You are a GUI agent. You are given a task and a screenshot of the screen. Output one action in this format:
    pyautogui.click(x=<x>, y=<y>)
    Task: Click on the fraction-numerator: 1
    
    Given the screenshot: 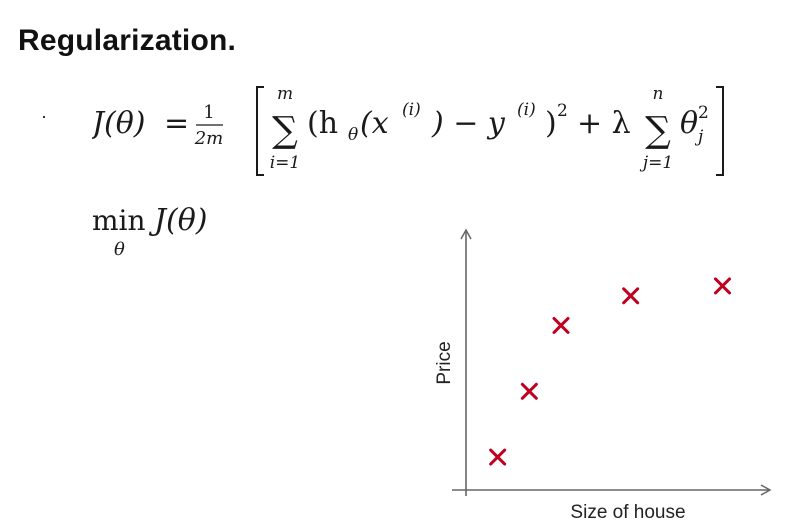 What is the action you would take?
    pyautogui.click(x=208, y=112)
    